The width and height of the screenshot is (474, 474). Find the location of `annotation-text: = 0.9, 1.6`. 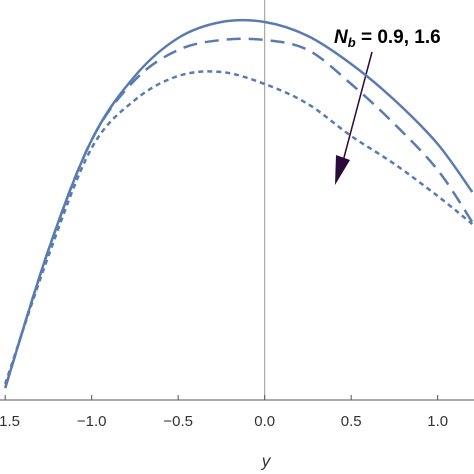

annotation-text: = 0.9, 1.6 is located at coordinates (398, 37).